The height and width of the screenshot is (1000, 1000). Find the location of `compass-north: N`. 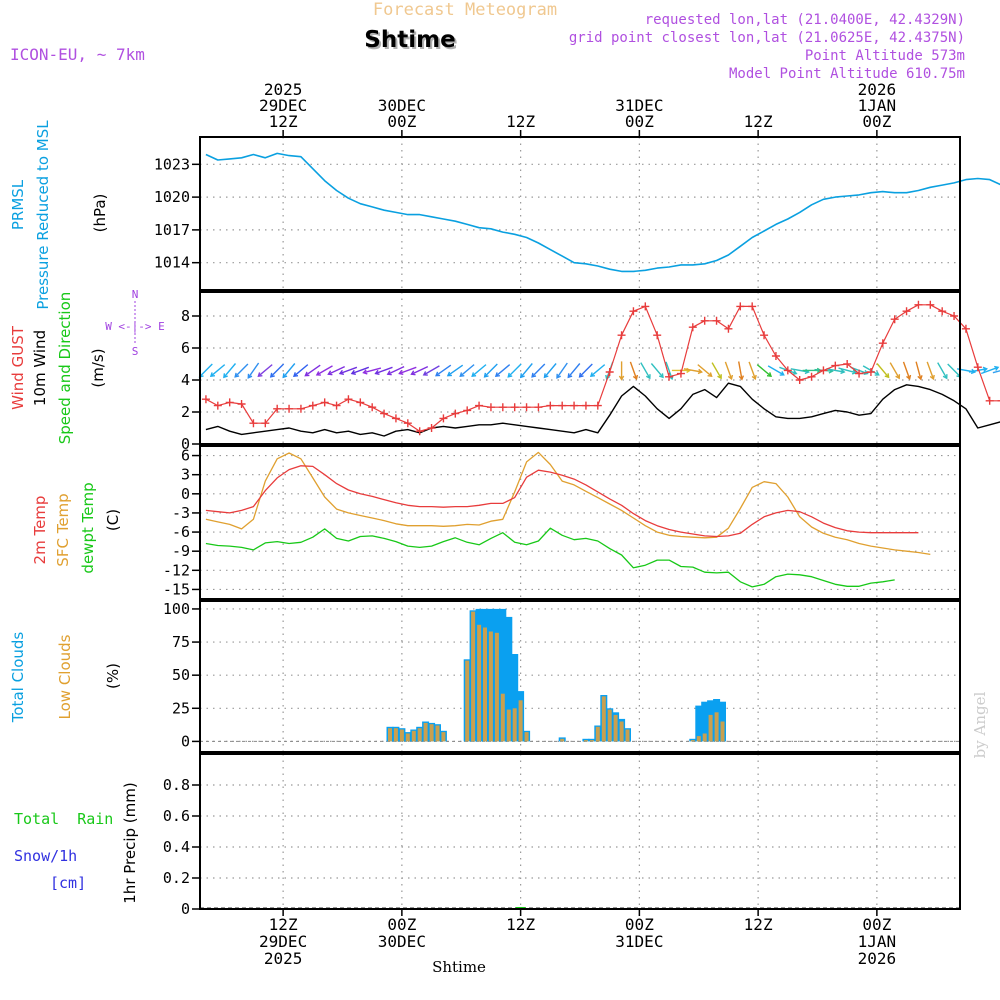

compass-north: N is located at coordinates (135, 294).